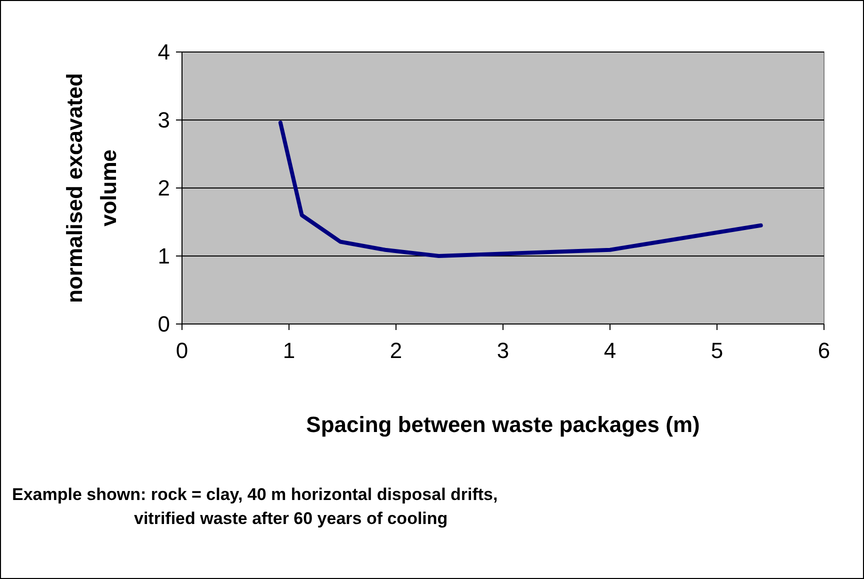 The height and width of the screenshot is (579, 864). I want to click on x-tick-label: 1, so click(289, 350).